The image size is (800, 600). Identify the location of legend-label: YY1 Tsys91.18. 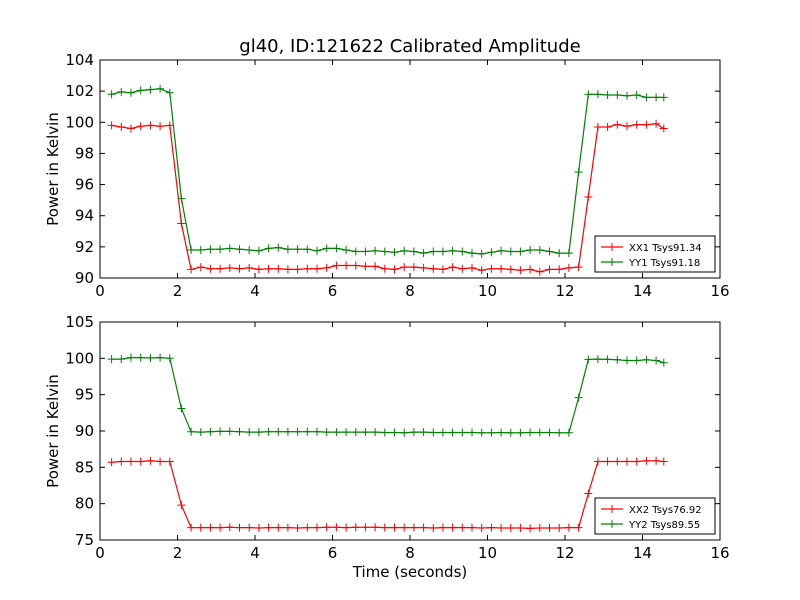
(664, 263).